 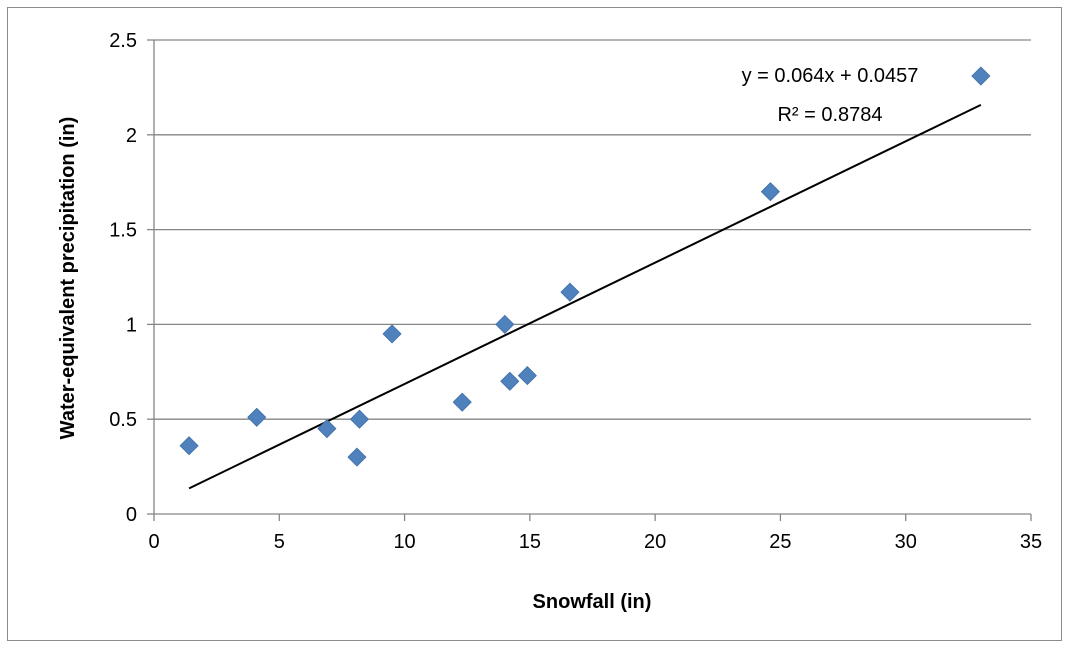 What do you see at coordinates (68, 278) in the screenshot?
I see `y-axis-title: Water-equivalent precipitation (in)` at bounding box center [68, 278].